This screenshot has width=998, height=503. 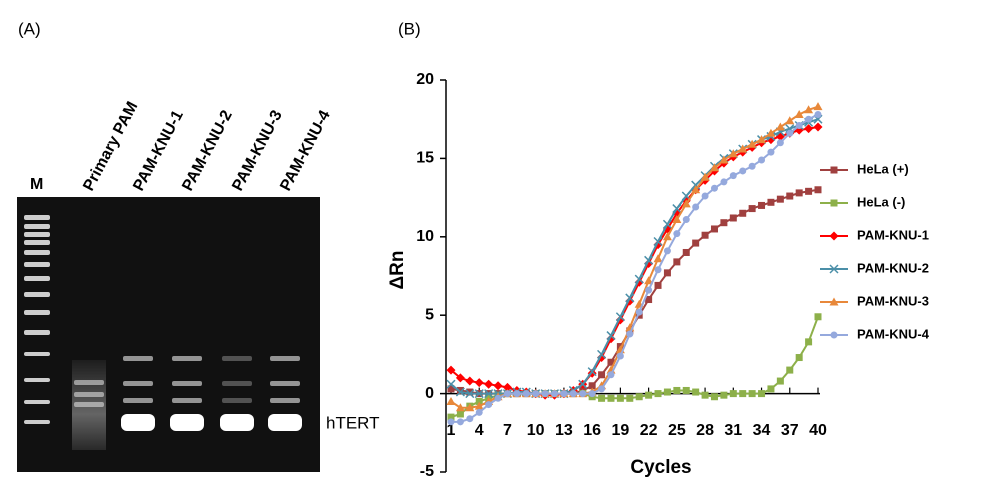 I want to click on y-tick-label: -5, so click(x=427, y=471).